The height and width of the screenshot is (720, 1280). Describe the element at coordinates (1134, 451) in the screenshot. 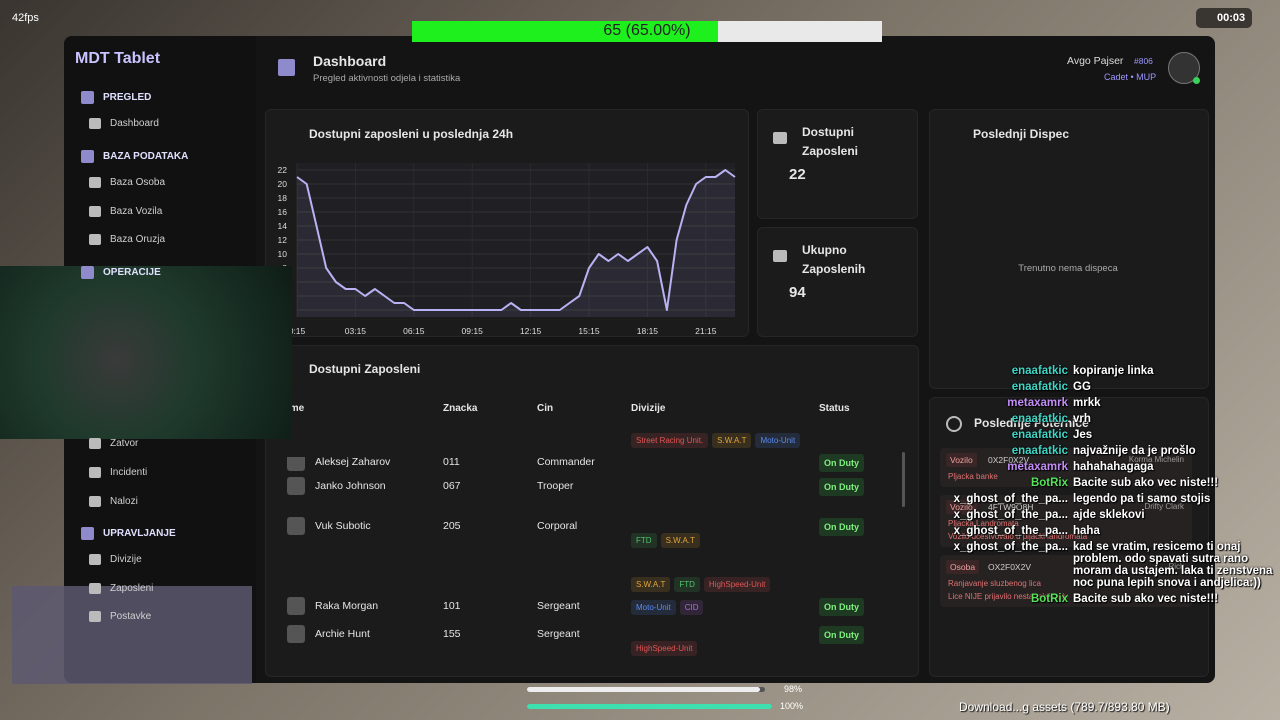

I see `chat-message: najvažnije da je prošlo` at that location.